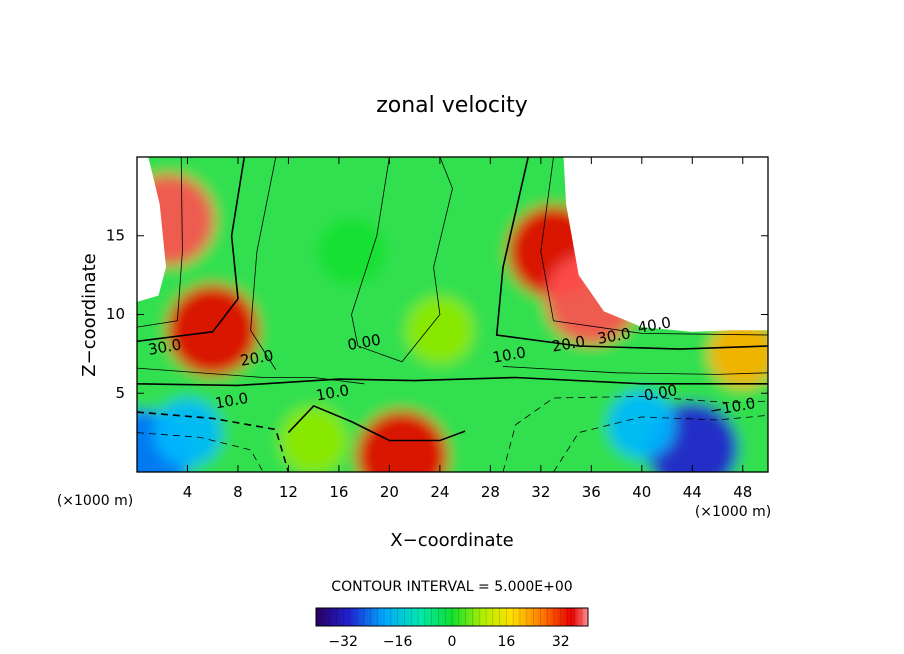 The height and width of the screenshot is (654, 904). What do you see at coordinates (115, 314) in the screenshot?
I see `y-tick-label: 10` at bounding box center [115, 314].